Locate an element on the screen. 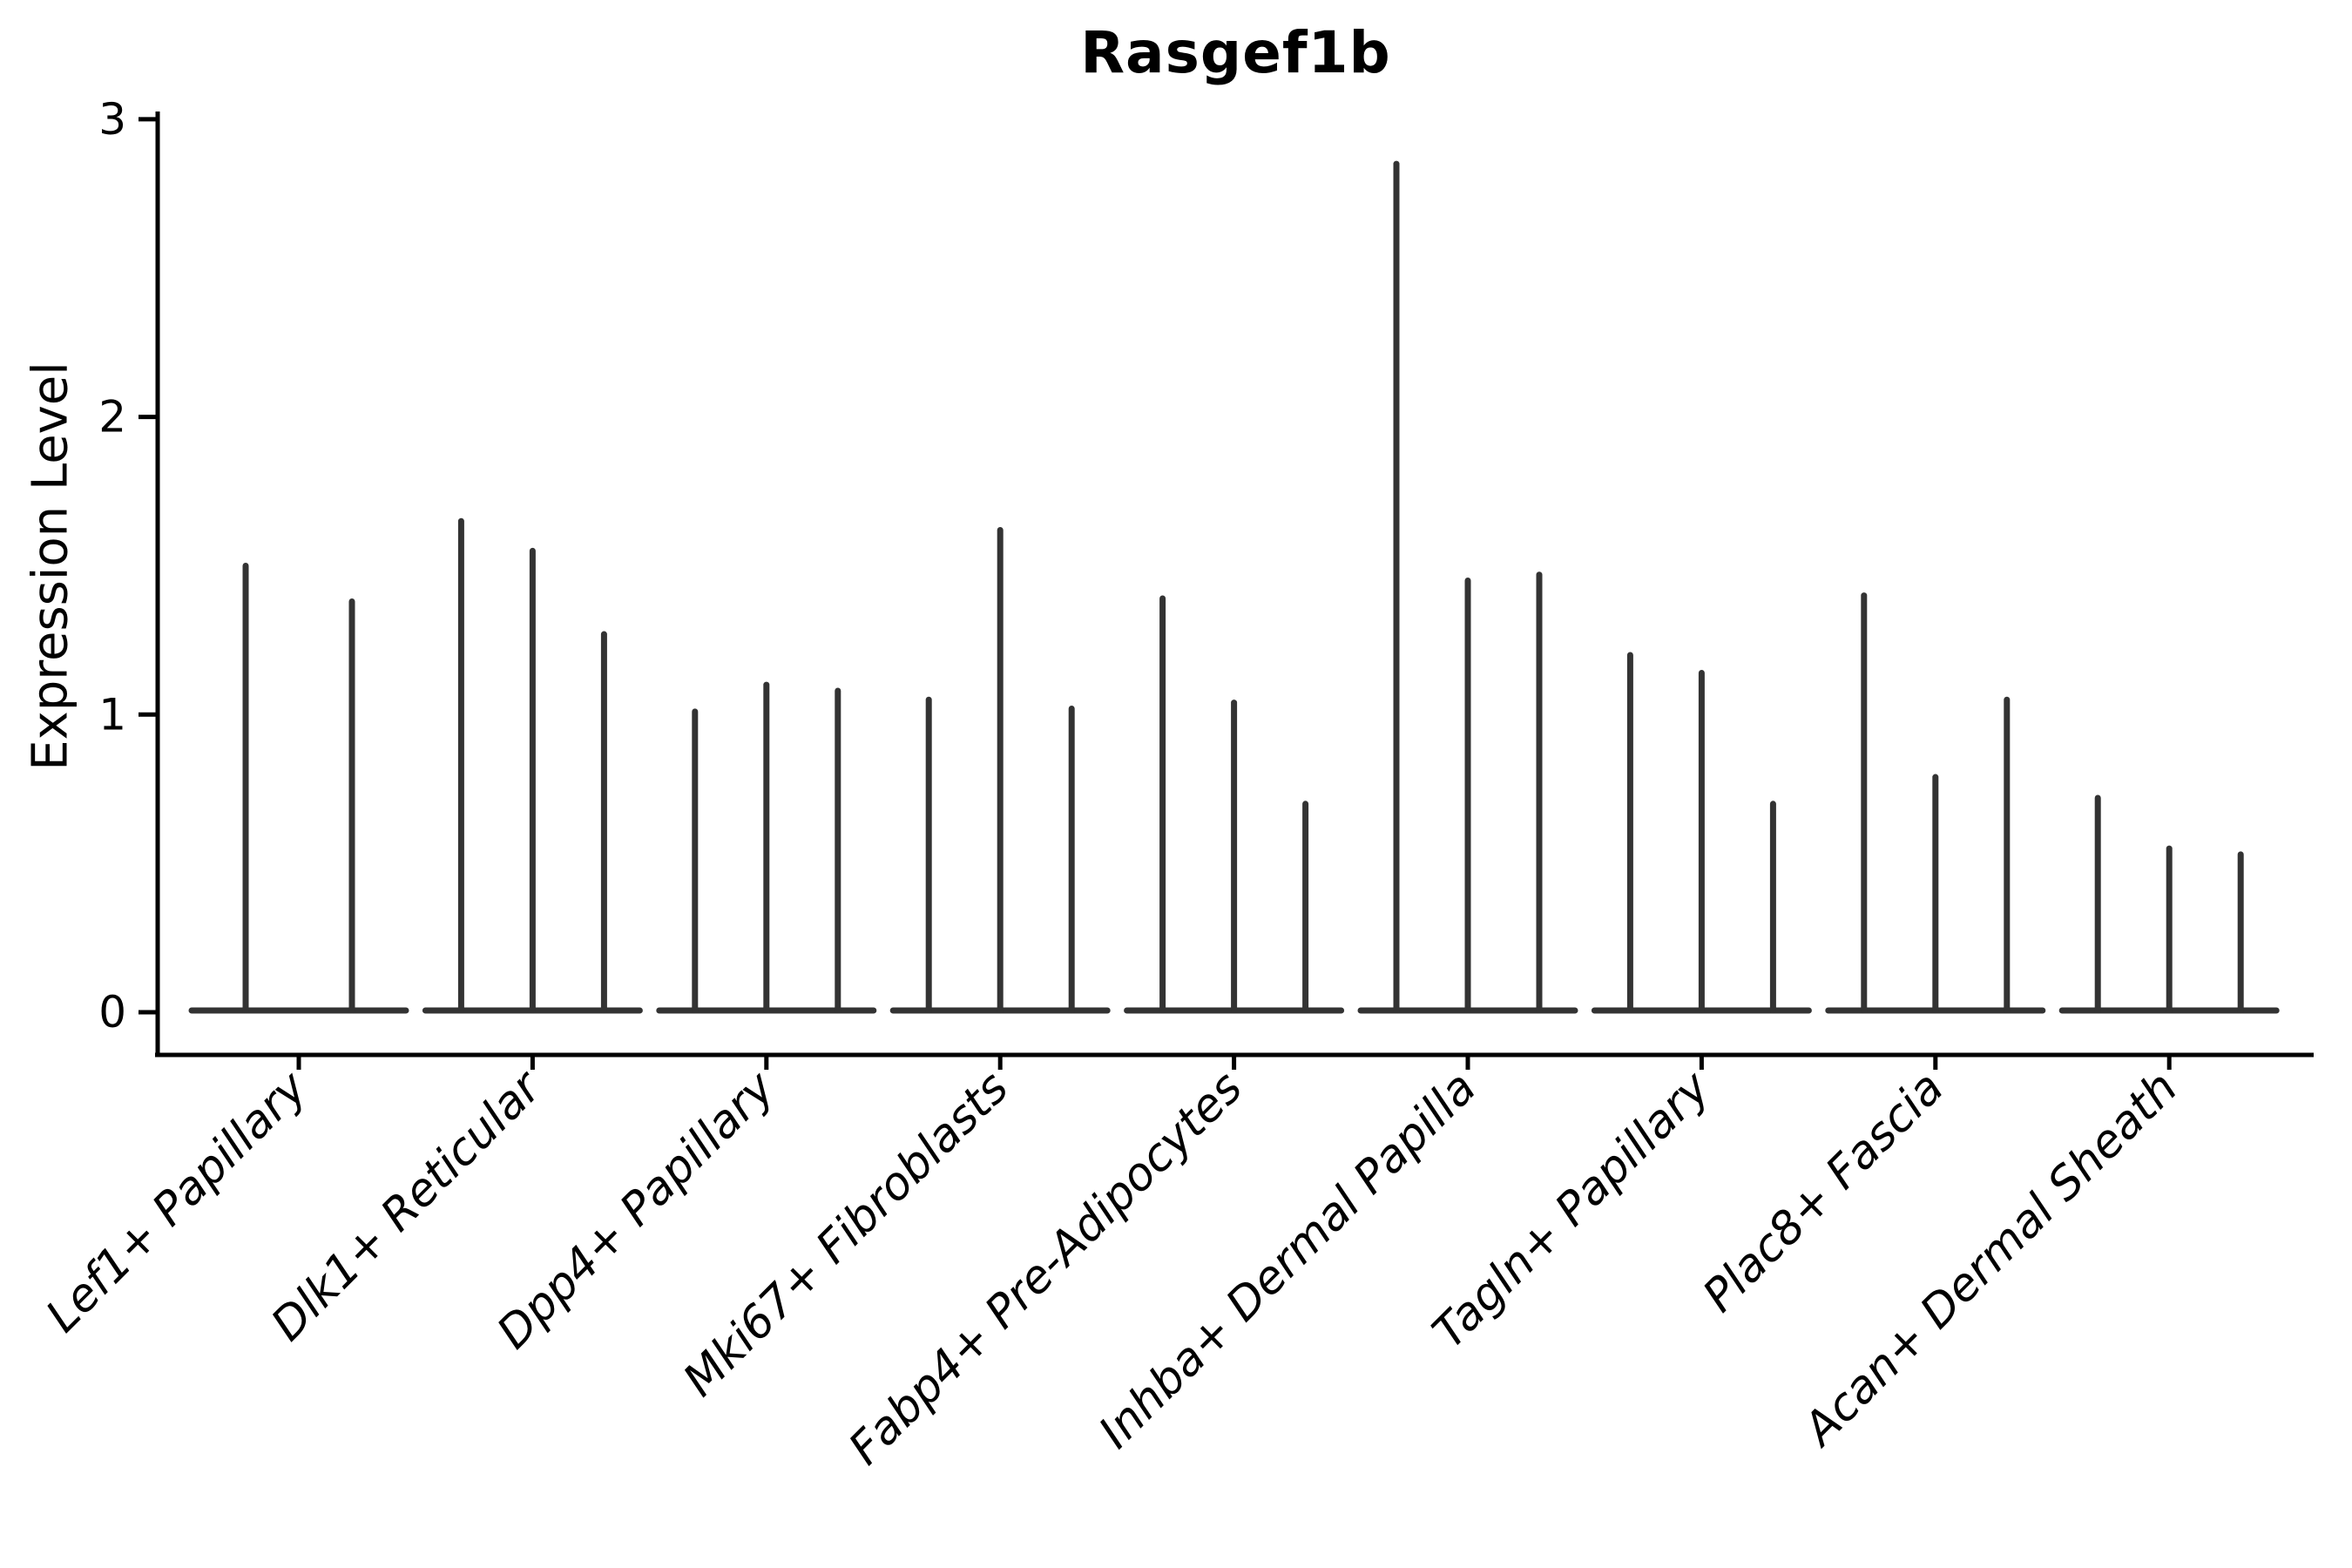 The height and width of the screenshot is (1568, 2352). x-tick-label: Inhba+ Dermal Papilla is located at coordinates (1287, 1260).